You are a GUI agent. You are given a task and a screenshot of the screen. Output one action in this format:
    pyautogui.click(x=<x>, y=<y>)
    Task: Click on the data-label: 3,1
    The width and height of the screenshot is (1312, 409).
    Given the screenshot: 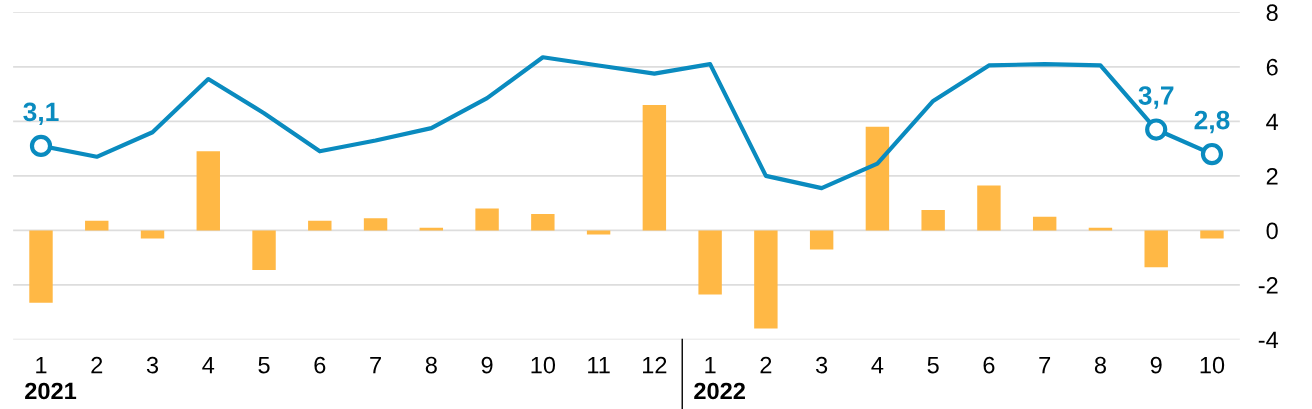 What is the action you would take?
    pyautogui.click(x=41, y=114)
    